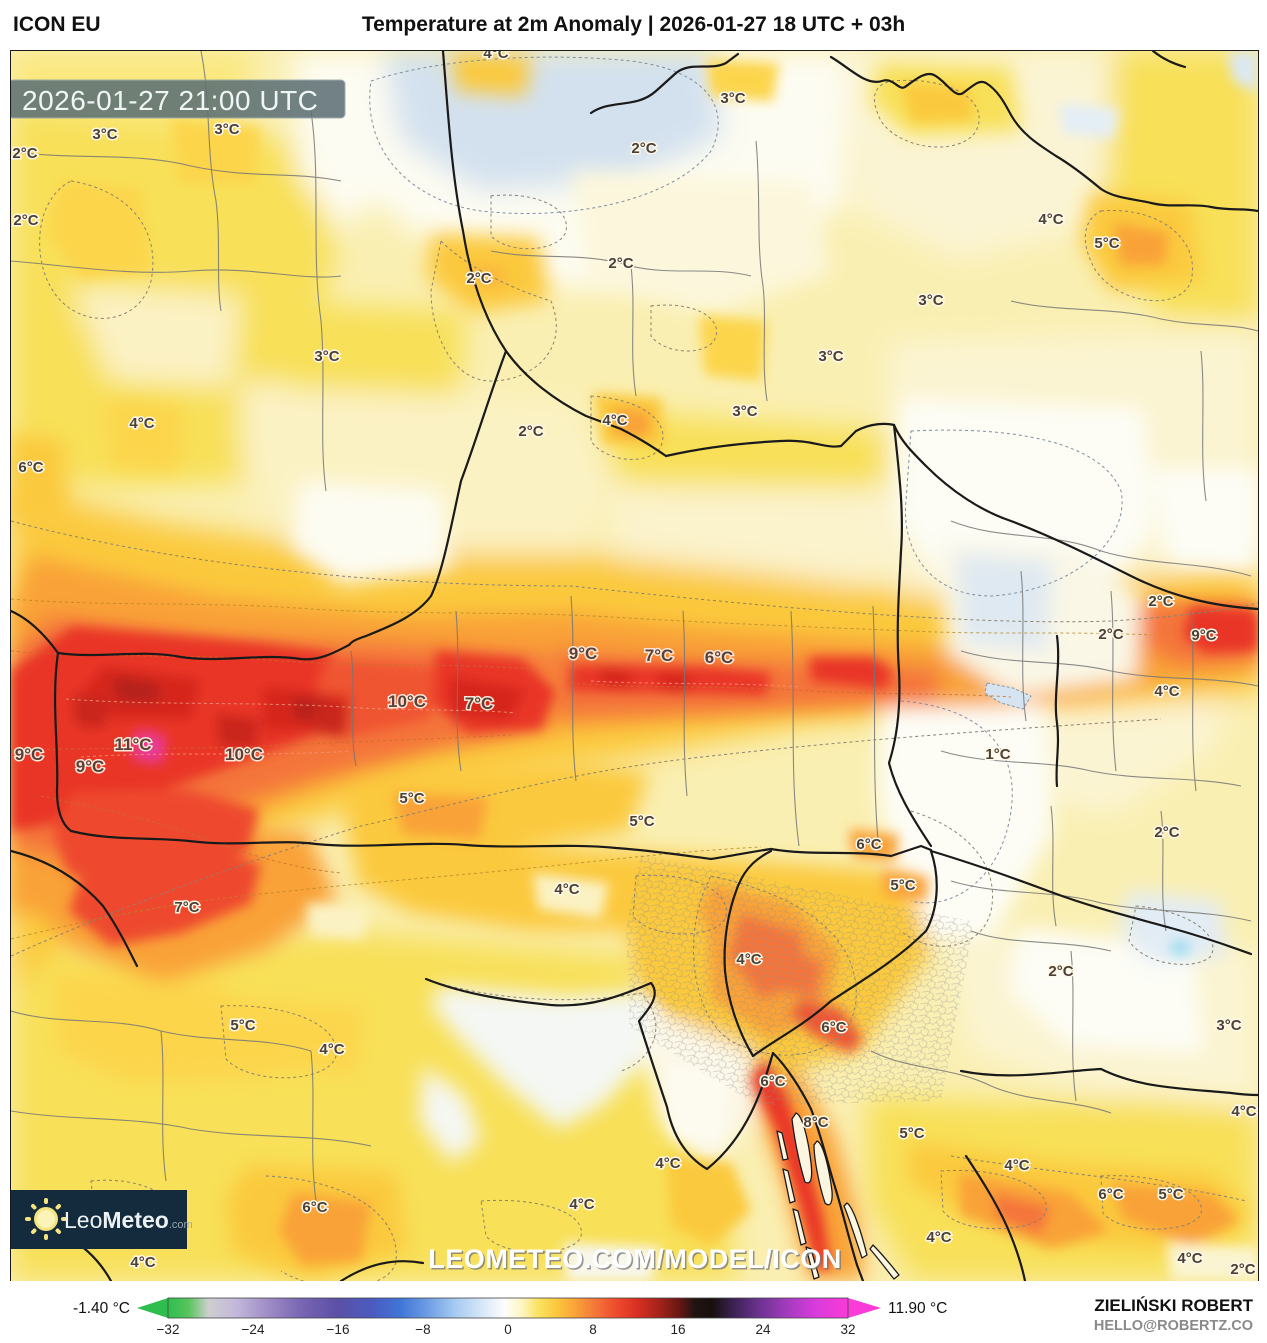 This screenshot has height=1343, width=1267. Describe the element at coordinates (508, 1329) in the screenshot. I see `svg-text: 0` at that location.